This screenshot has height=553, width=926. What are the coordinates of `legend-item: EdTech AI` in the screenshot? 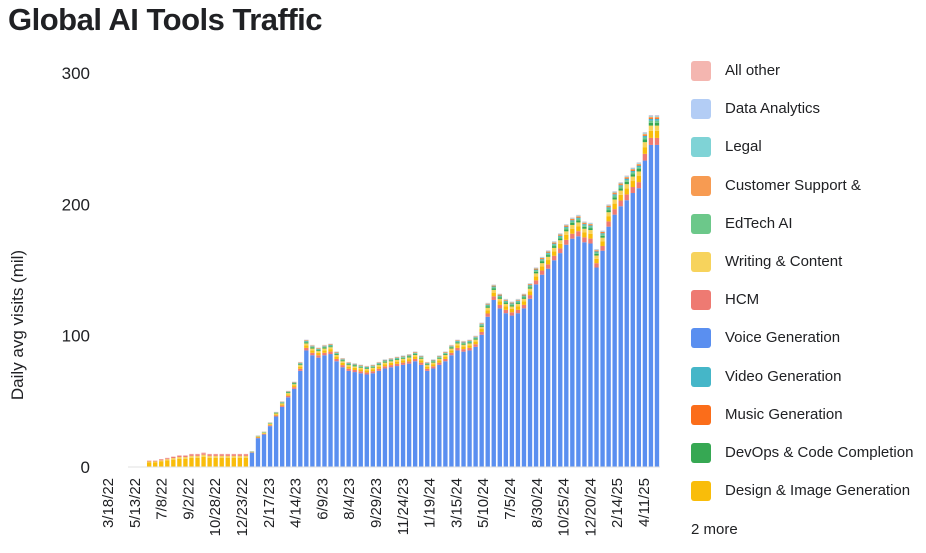 It's located at (807, 222).